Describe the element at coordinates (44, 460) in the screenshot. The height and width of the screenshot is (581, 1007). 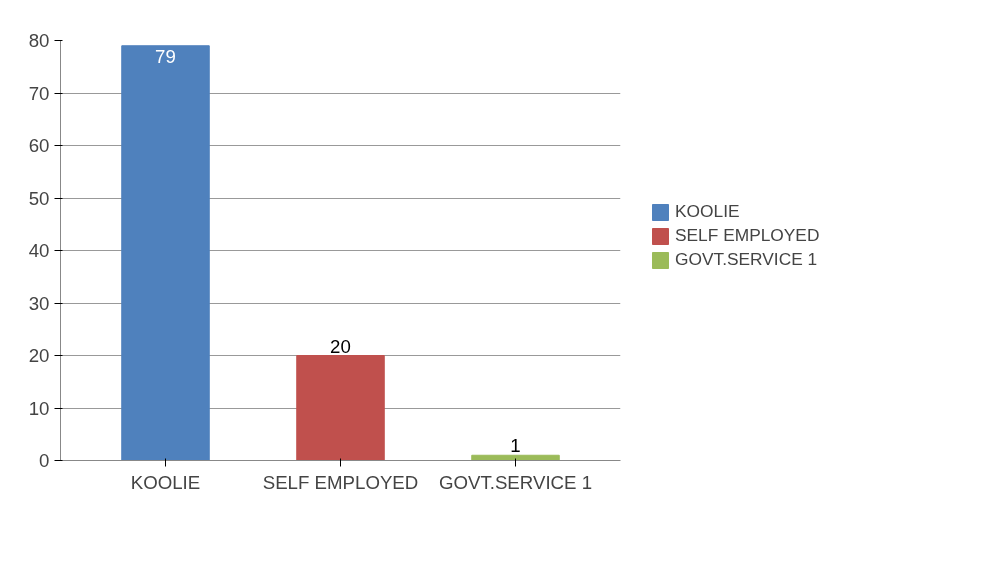
I see `y-tick-label: 0` at that location.